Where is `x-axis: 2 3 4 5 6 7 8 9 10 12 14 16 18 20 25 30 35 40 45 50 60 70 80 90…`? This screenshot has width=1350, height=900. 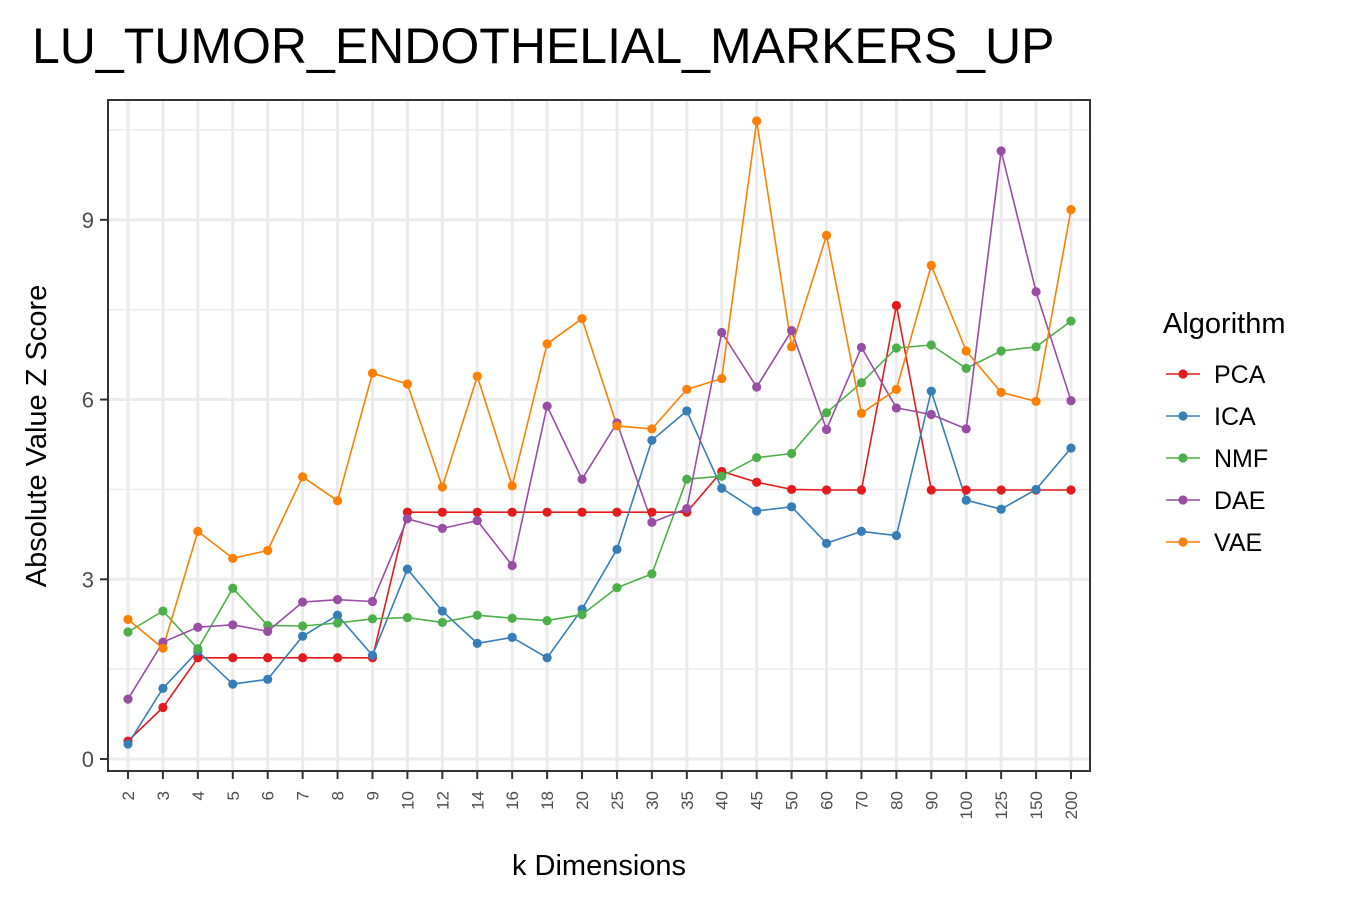 x-axis: 2 3 4 5 6 7 8 9 10 12 14 16 18 20 25 30 35 40 45 50 60 70 80 90… is located at coordinates (600, 795).